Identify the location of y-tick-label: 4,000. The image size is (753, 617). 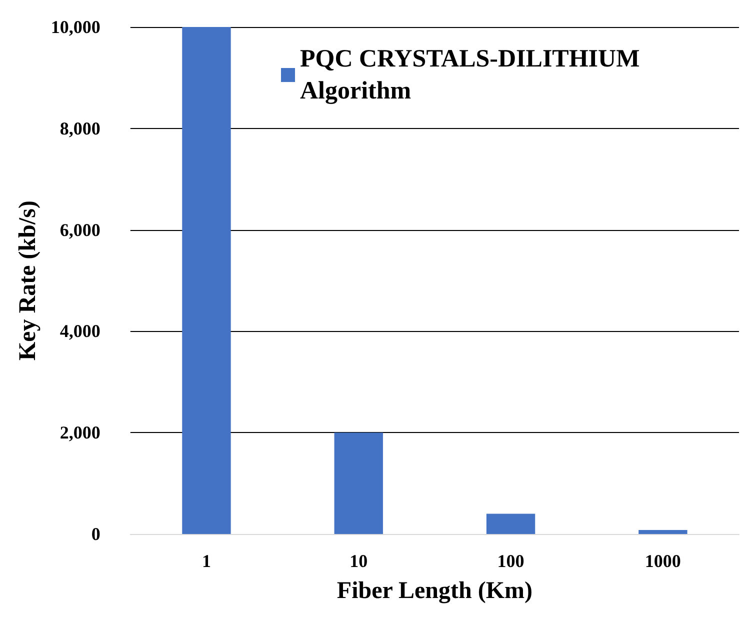
(80, 331).